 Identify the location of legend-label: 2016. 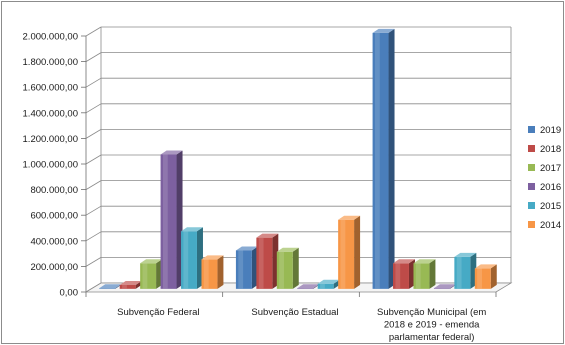
(550, 187).